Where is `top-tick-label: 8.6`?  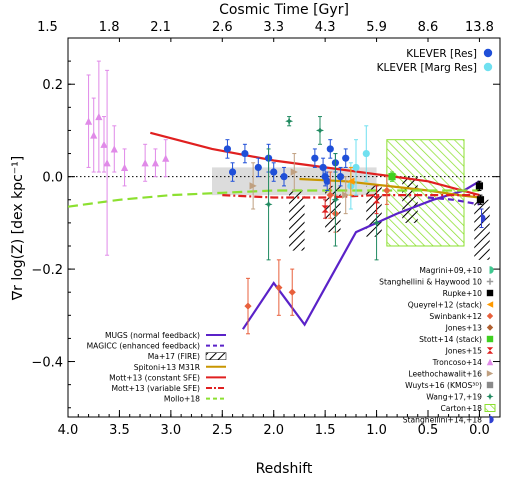 top-tick-label: 8.6 is located at coordinates (428, 27).